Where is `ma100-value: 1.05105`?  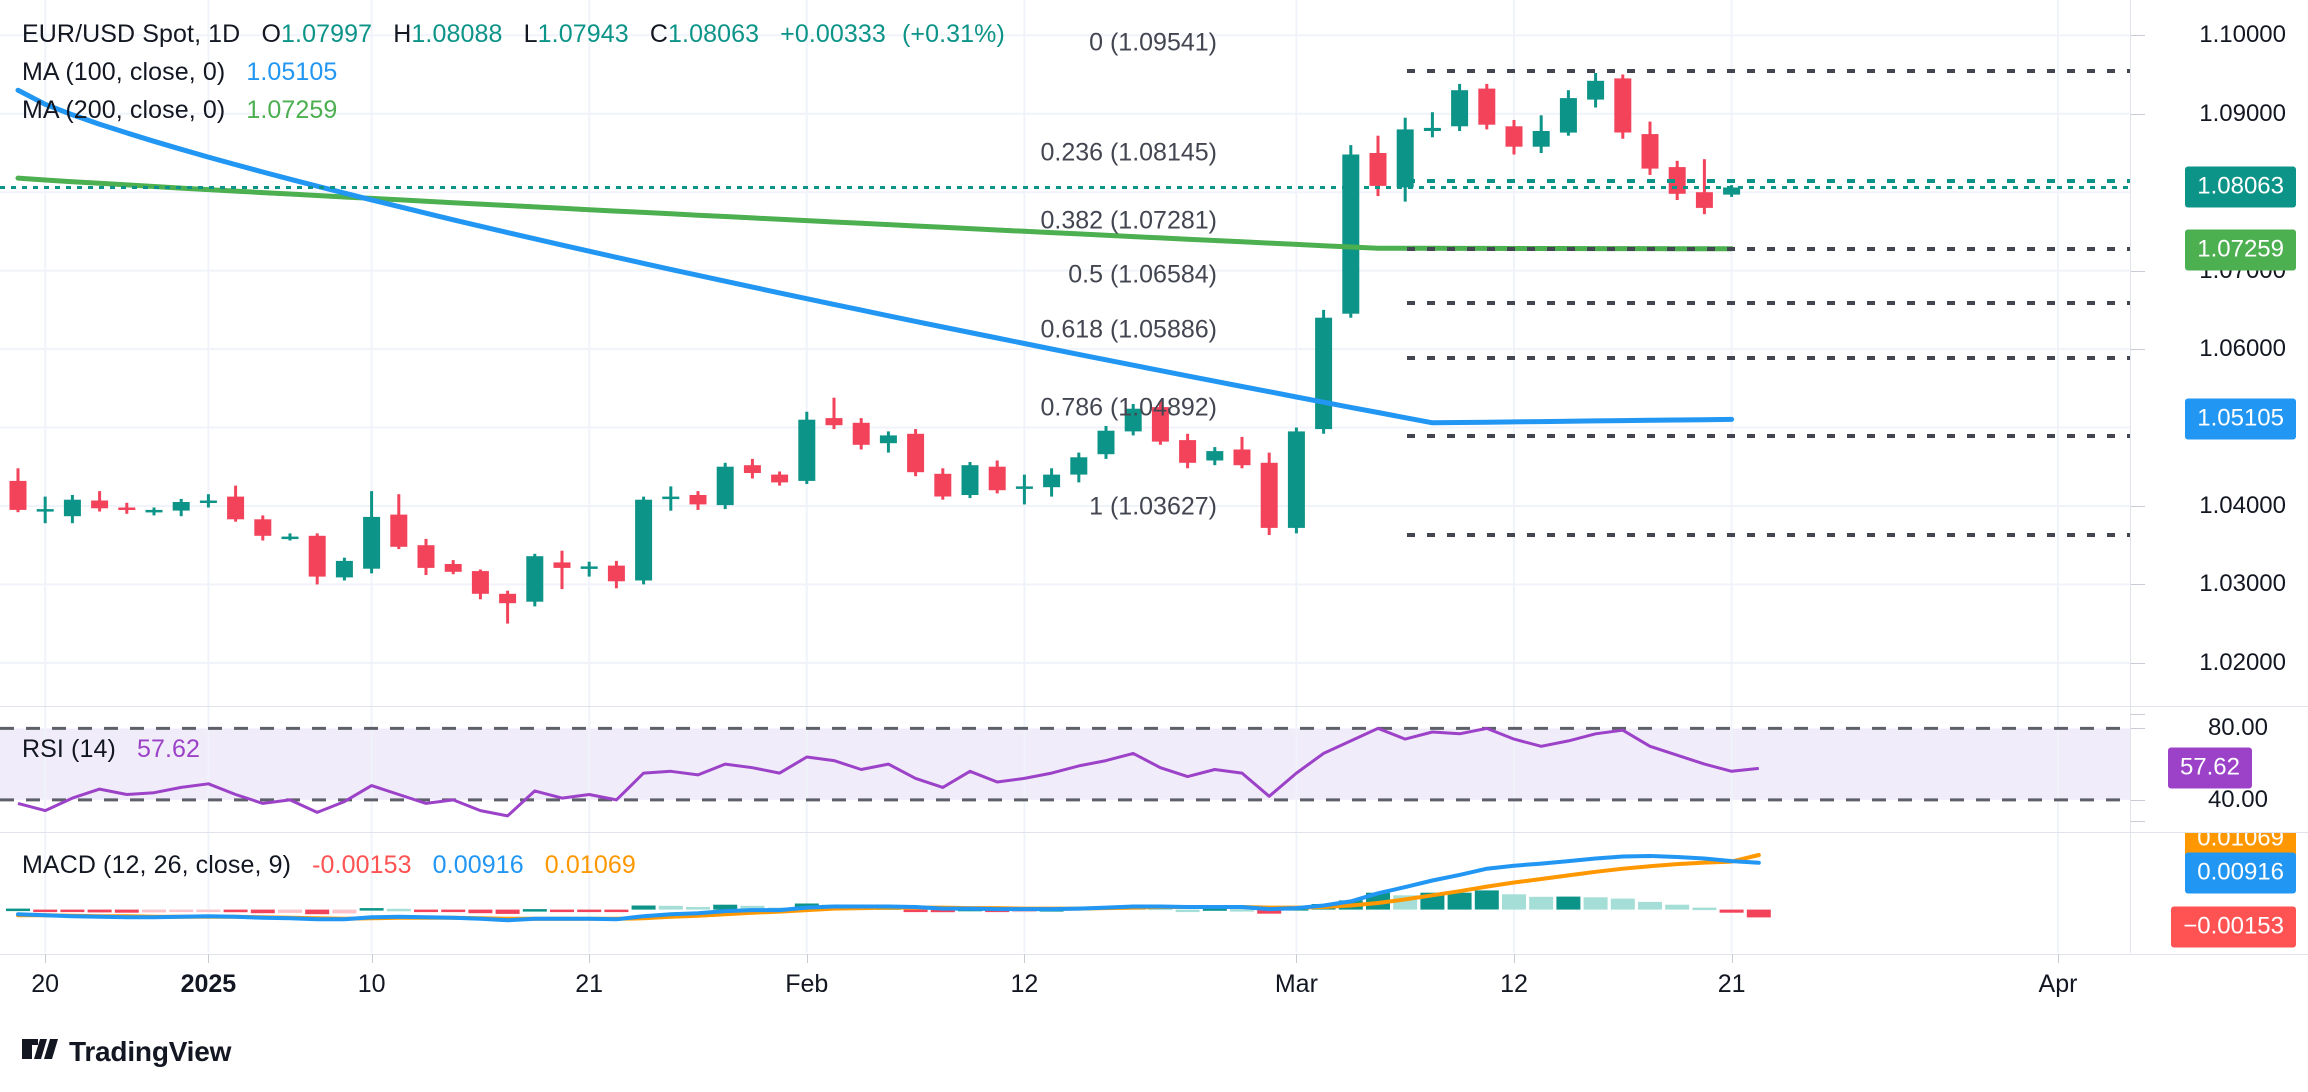 ma100-value: 1.05105 is located at coordinates (292, 72).